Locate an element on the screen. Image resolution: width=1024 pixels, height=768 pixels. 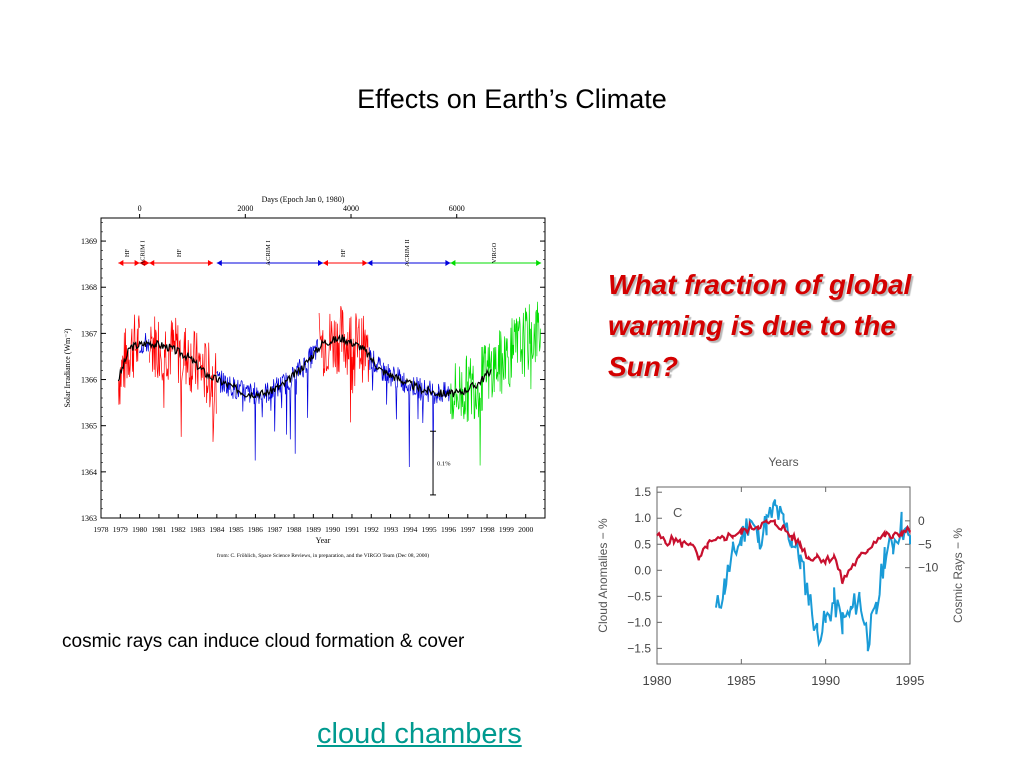
x-tick-label: 1983 is located at coordinates (197, 529).